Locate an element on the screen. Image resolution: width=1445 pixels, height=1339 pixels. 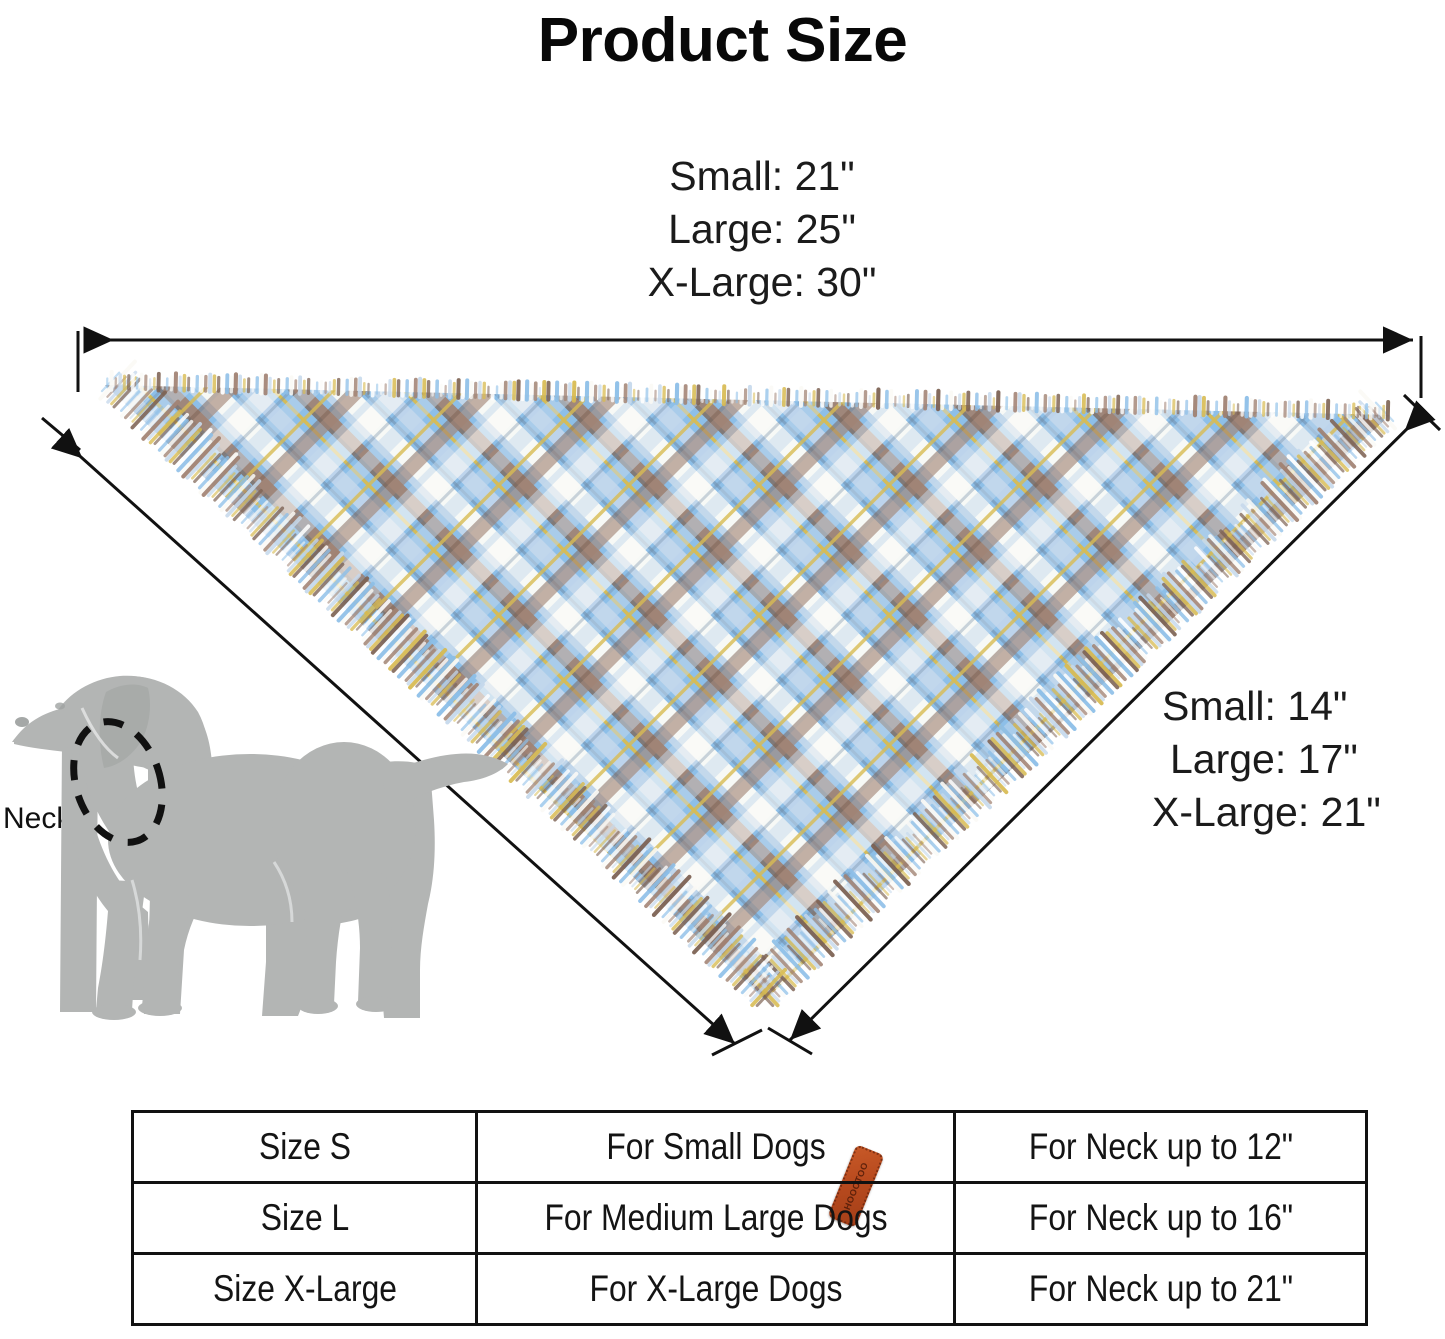
top-dimension-xlarge: X-Large: 30" is located at coordinates (762, 282).